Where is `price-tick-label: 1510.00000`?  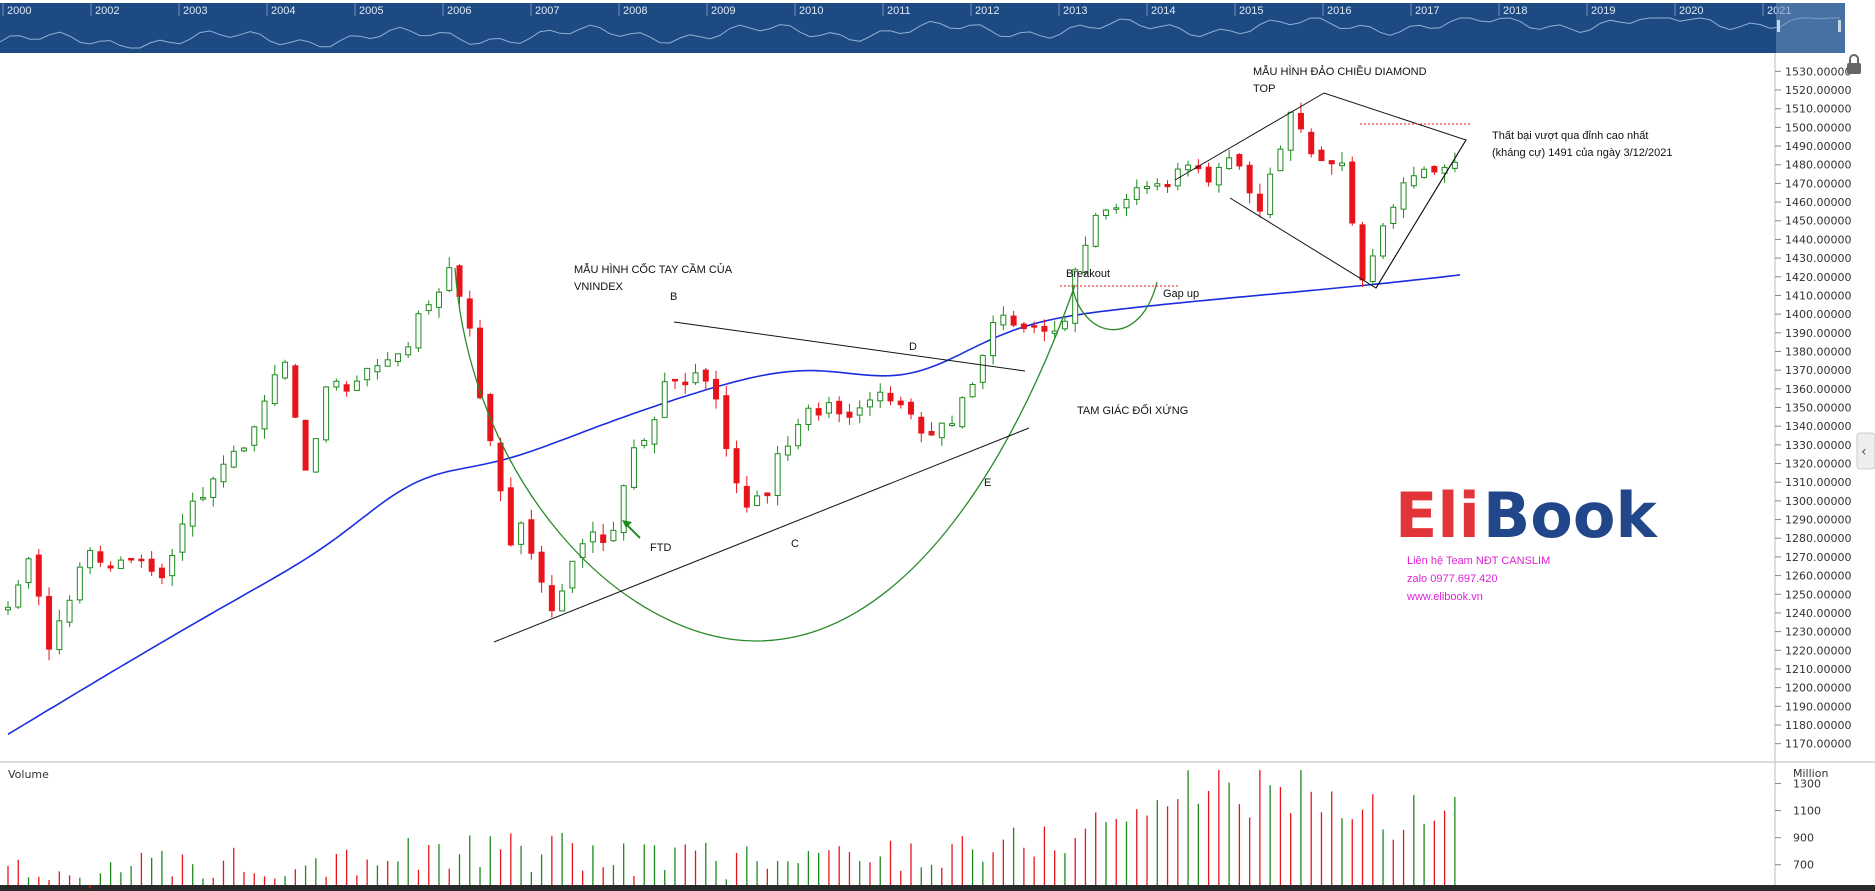 price-tick-label: 1510.00000 is located at coordinates (1818, 109).